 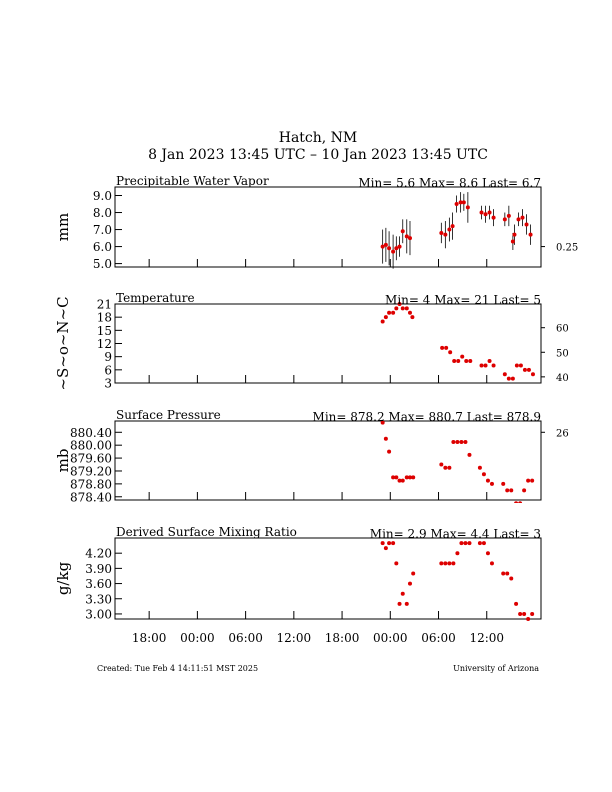 What do you see at coordinates (98, 569) in the screenshot?
I see `y-tick-label: 3.90` at bounding box center [98, 569].